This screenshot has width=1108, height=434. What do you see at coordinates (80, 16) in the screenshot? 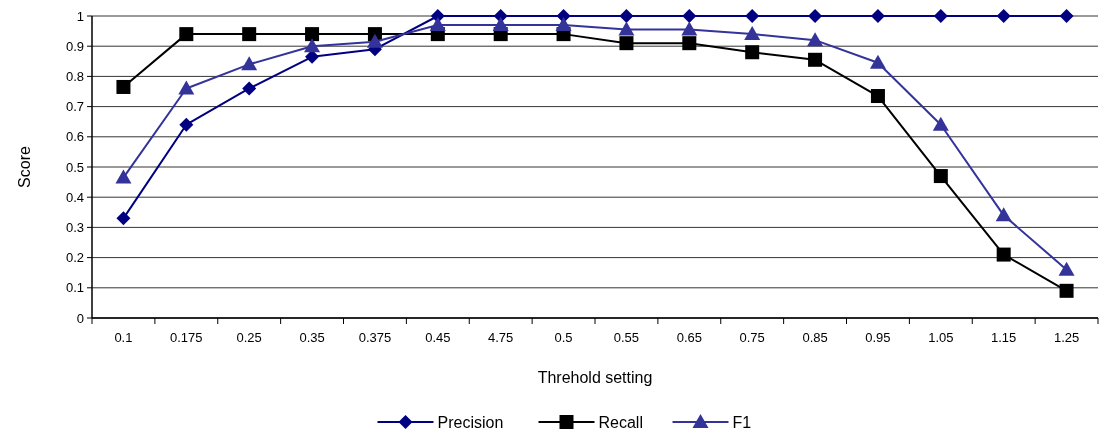
I see `y-tick-label: 1` at bounding box center [80, 16].